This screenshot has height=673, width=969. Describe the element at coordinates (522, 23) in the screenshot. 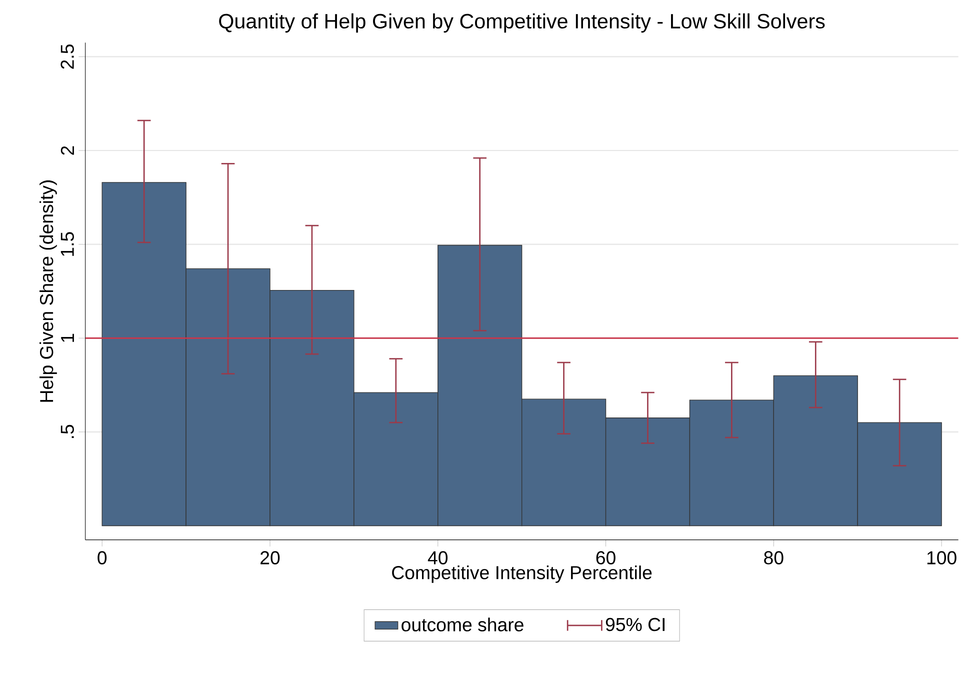

I see `chart-title: Quantity of Help Given by Competitive Intensity - Low Skill Solvers` at that location.